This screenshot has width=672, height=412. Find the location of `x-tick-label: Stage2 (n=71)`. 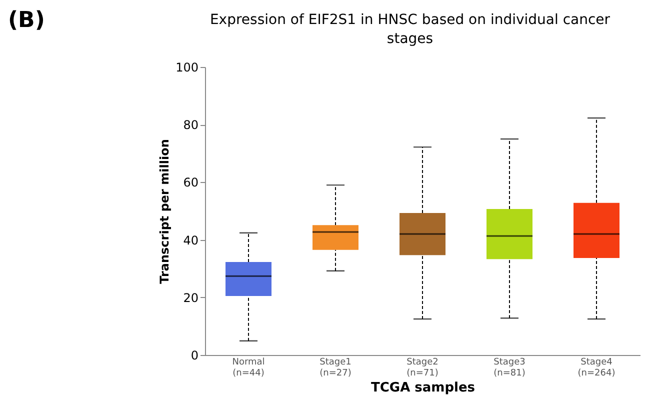

x-tick-label: Stage2 (n=71) is located at coordinates (422, 368).